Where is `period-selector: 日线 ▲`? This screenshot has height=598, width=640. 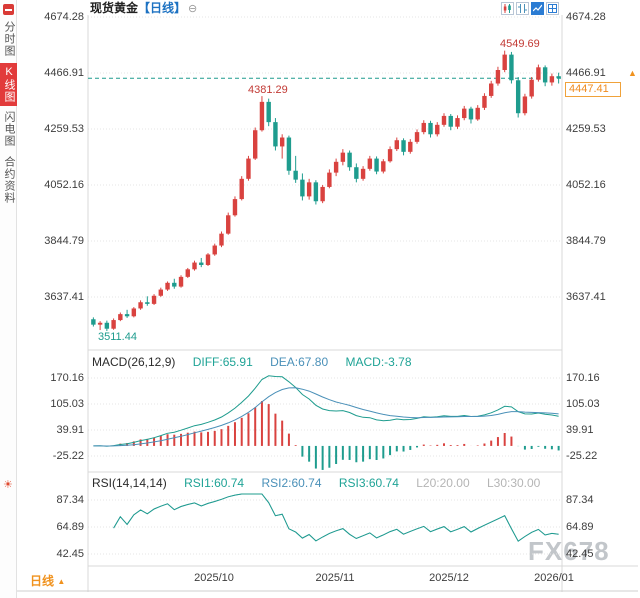 period-selector: 日线 ▲ is located at coordinates (47, 580).